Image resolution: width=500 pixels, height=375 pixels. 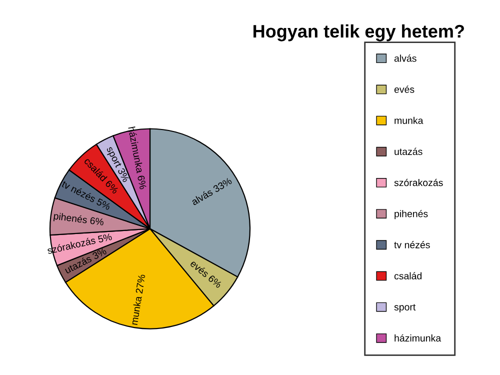 I want to click on chart-title: Hogyan telik egy hetem?, so click(x=359, y=33).